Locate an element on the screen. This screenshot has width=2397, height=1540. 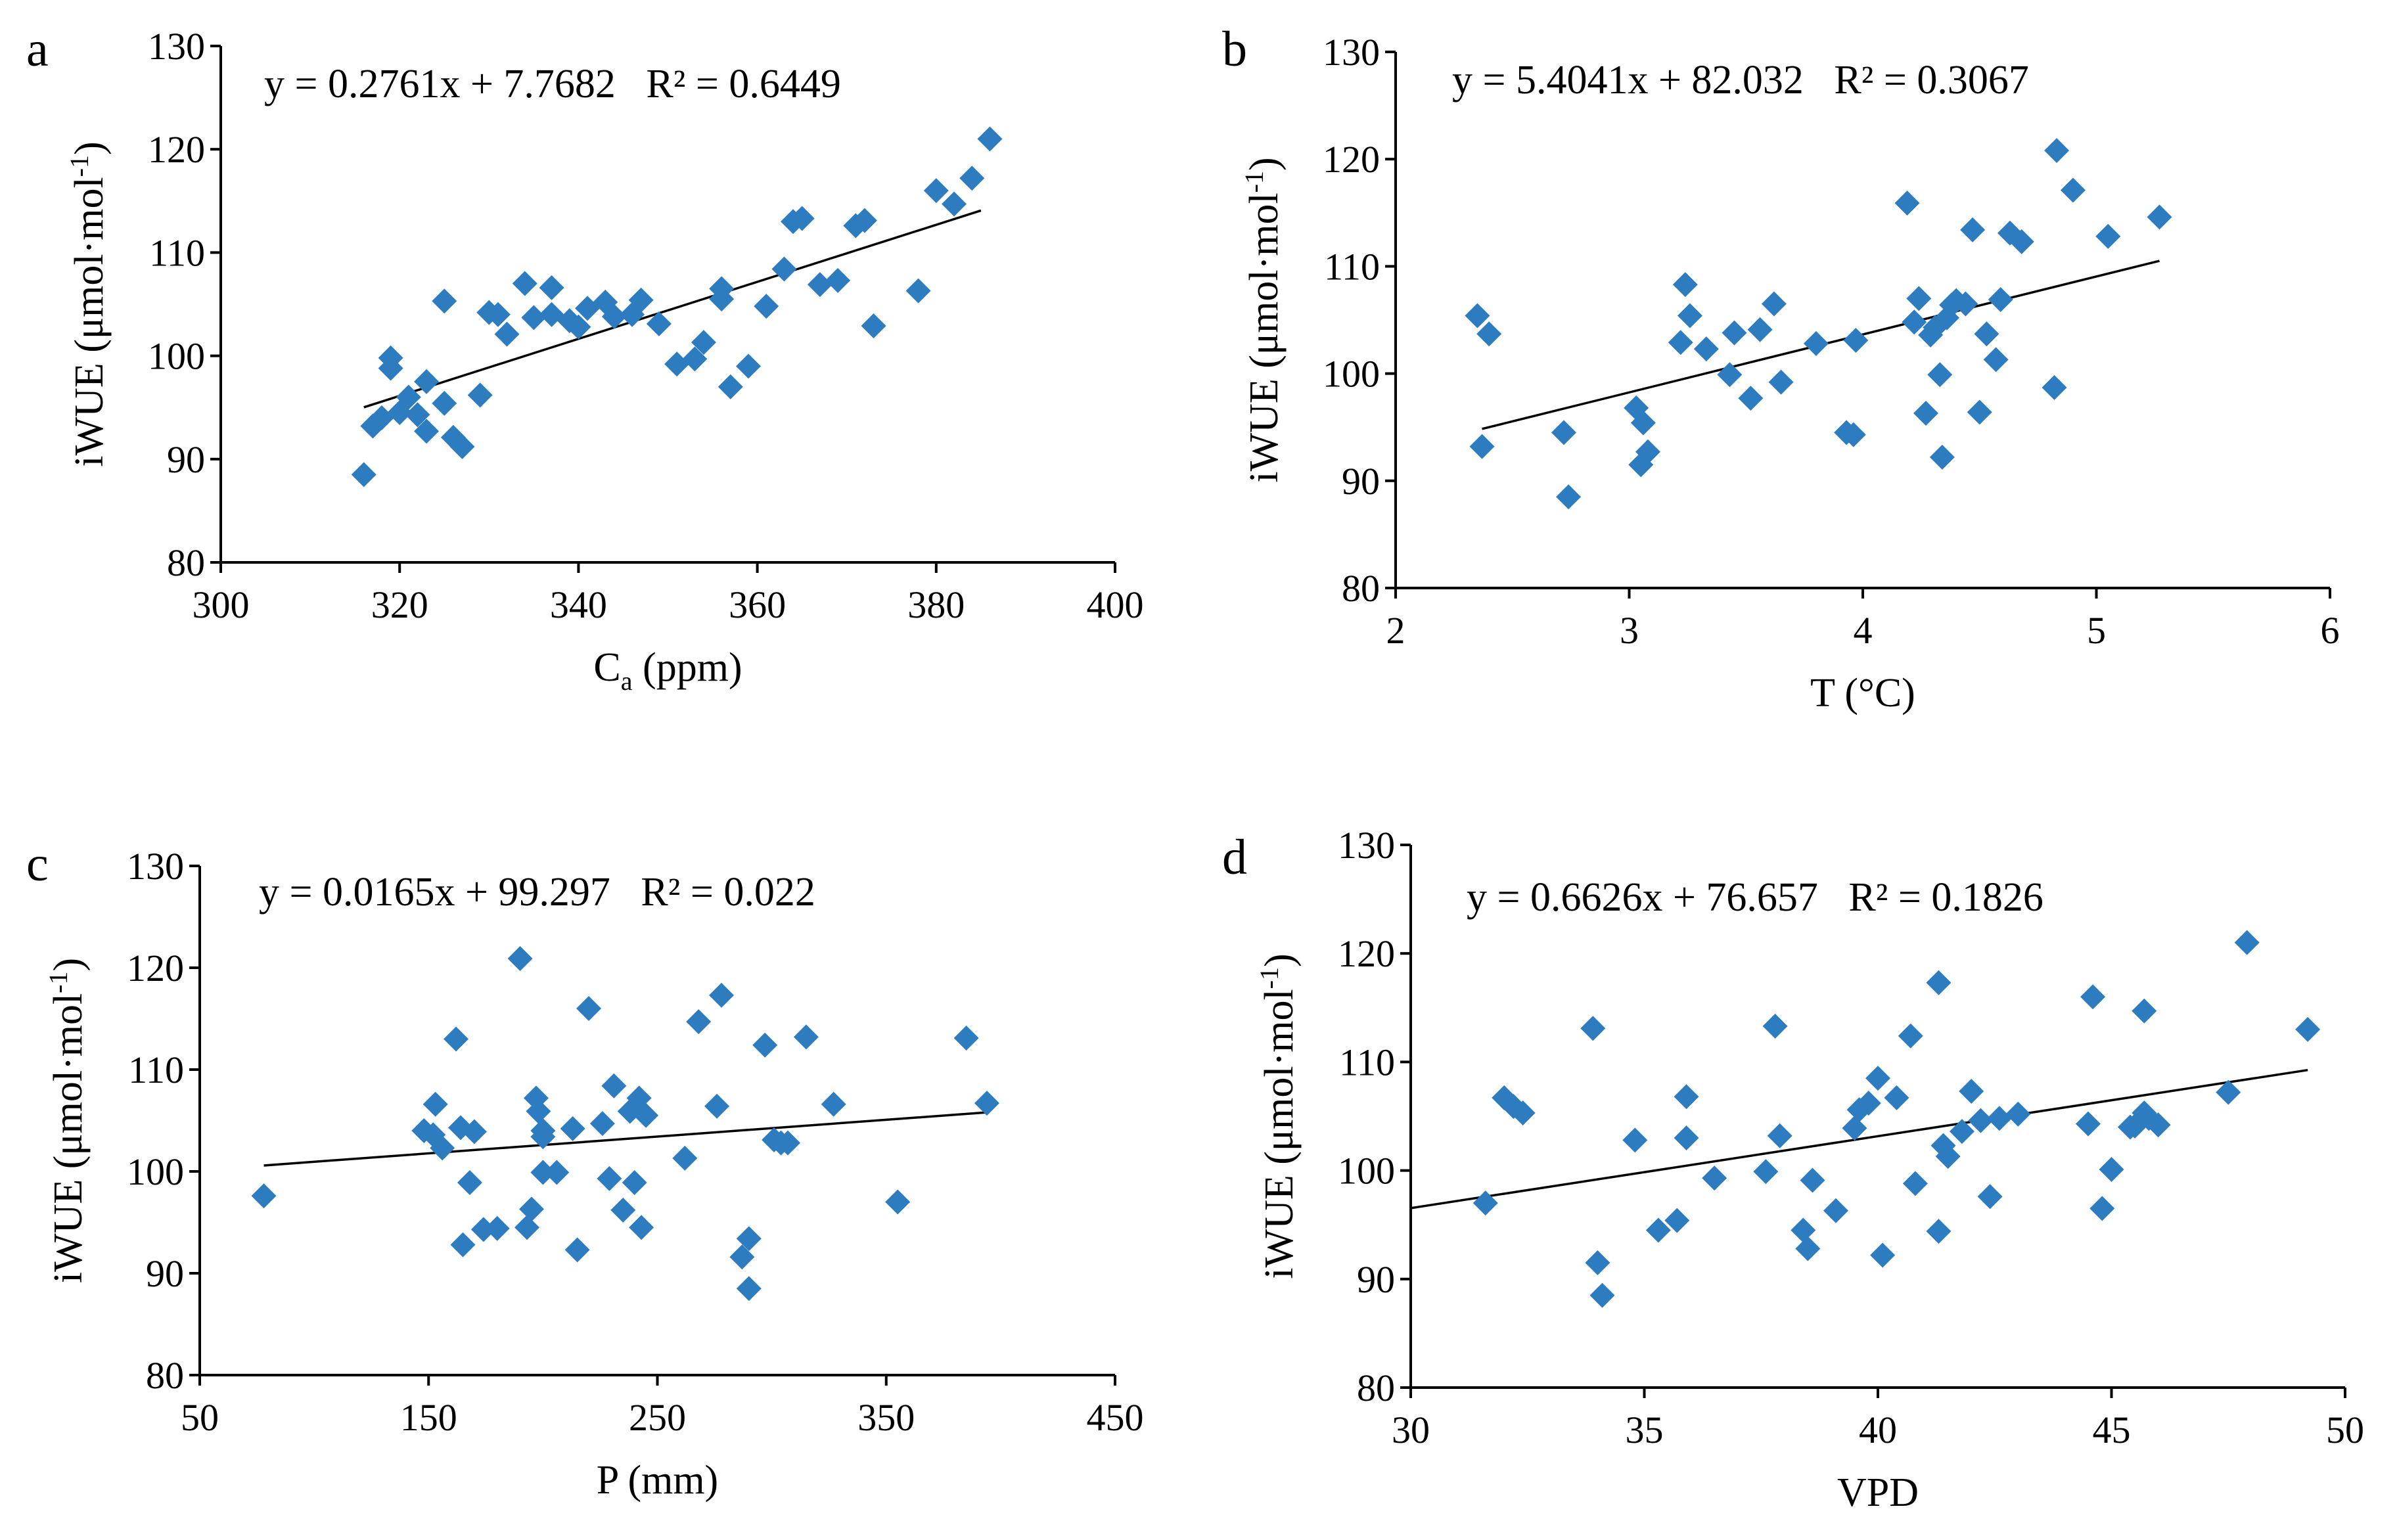
panel-letter: d is located at coordinates (1234, 857).